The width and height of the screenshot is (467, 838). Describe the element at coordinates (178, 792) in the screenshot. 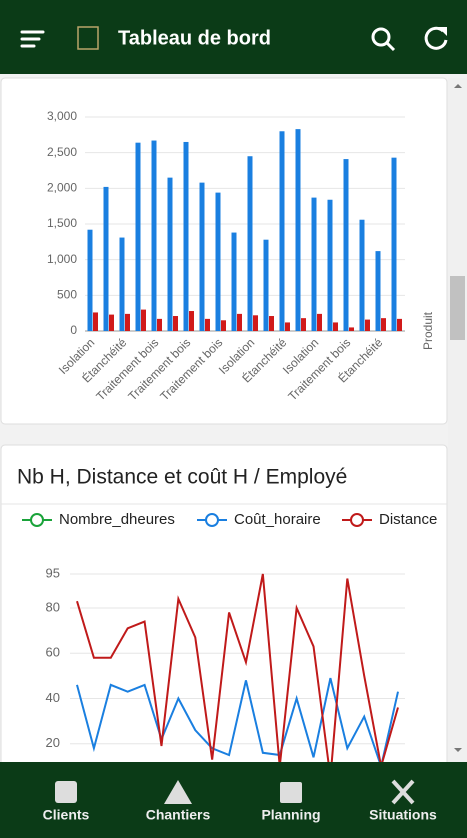

I see `chantiers-icon` at that location.